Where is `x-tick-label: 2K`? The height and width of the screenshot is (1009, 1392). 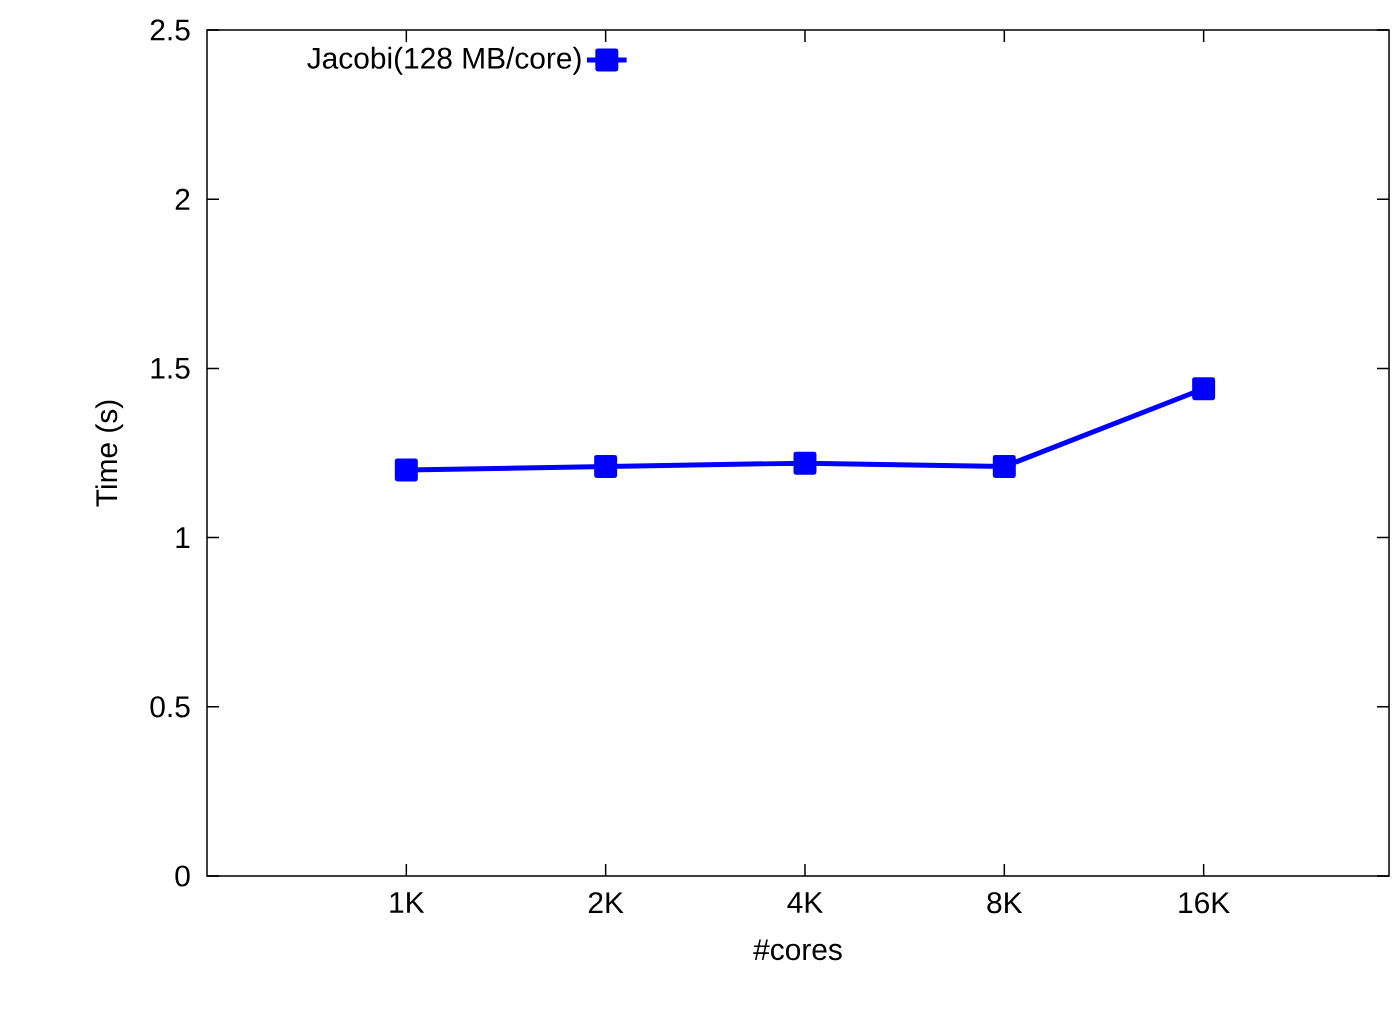 x-tick-label: 2K is located at coordinates (606, 903).